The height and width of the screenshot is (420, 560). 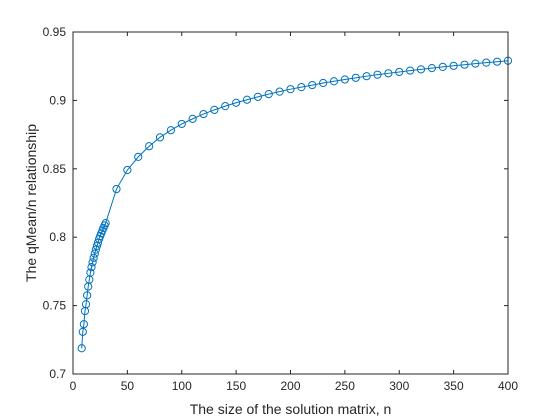 I want to click on x-axis-label: The size of the solution matrix, n, so click(x=291, y=409).